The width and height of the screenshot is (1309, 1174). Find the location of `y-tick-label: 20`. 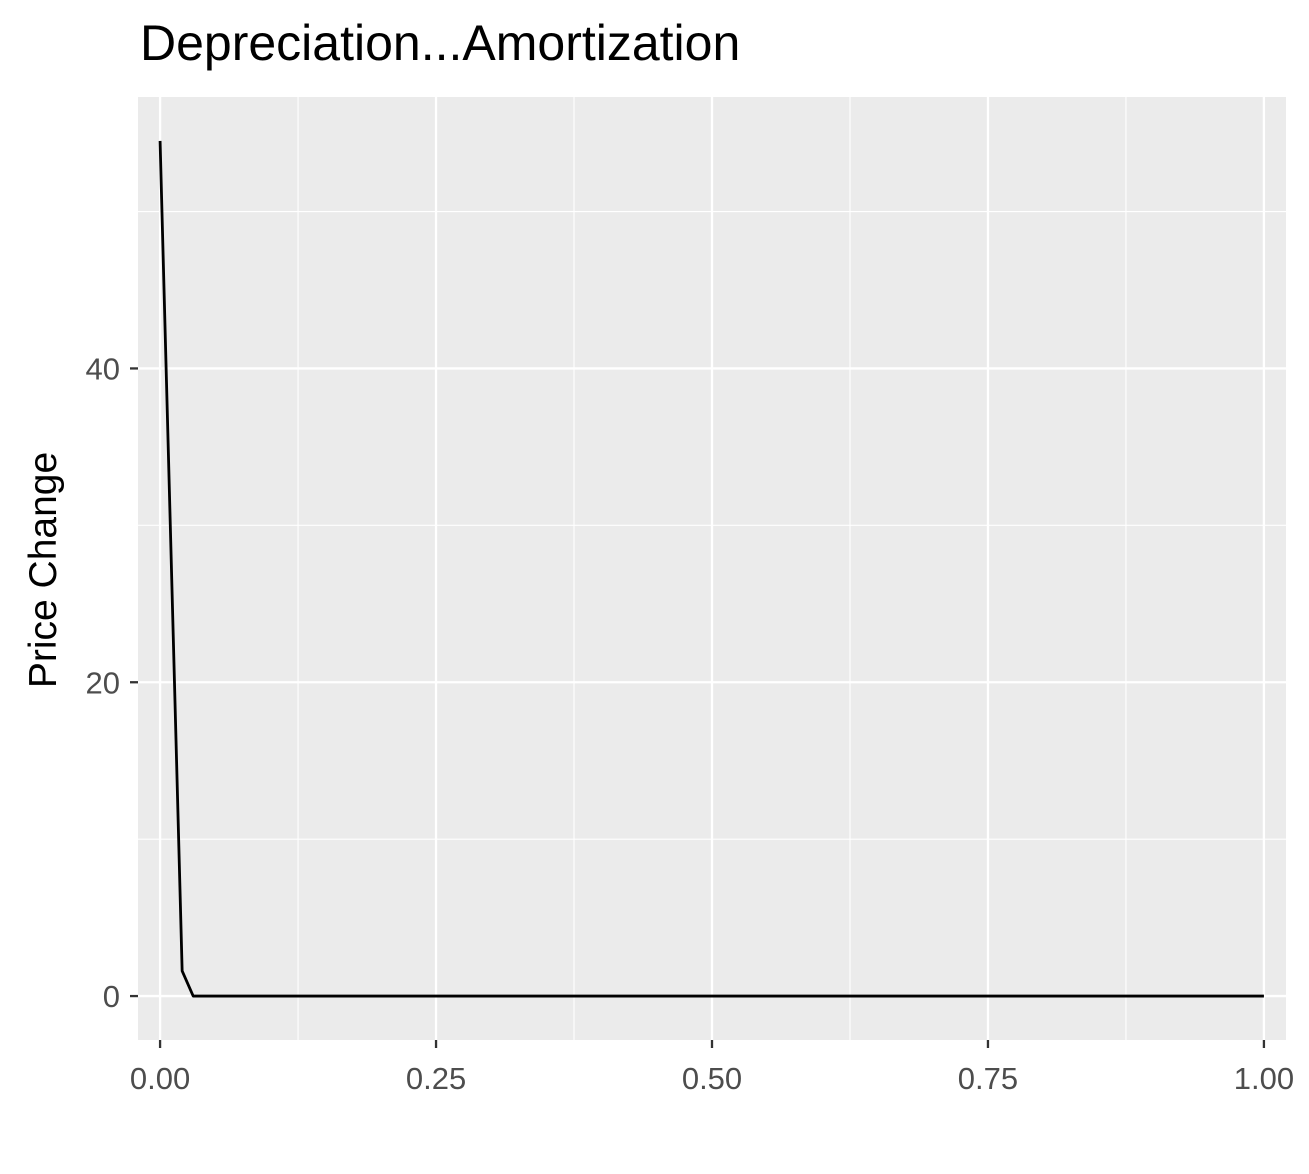

y-tick-label: 20 is located at coordinates (103, 682).